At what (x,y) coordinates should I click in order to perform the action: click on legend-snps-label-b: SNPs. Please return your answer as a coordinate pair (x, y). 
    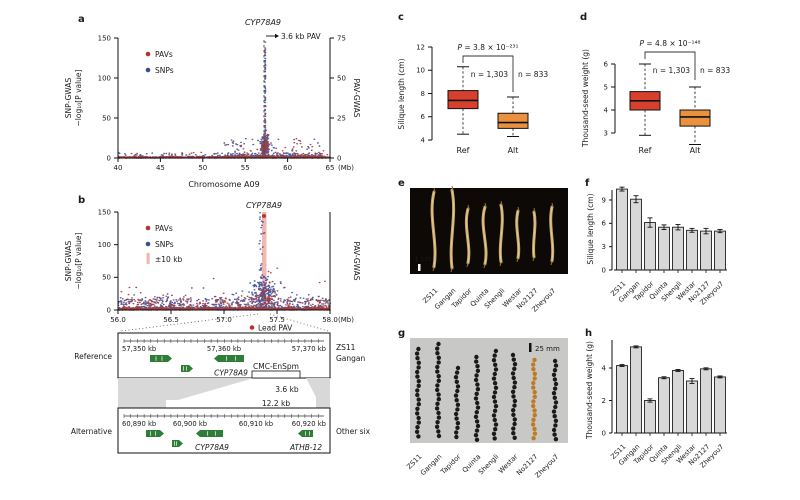
    Looking at the image, I should click on (164, 244).